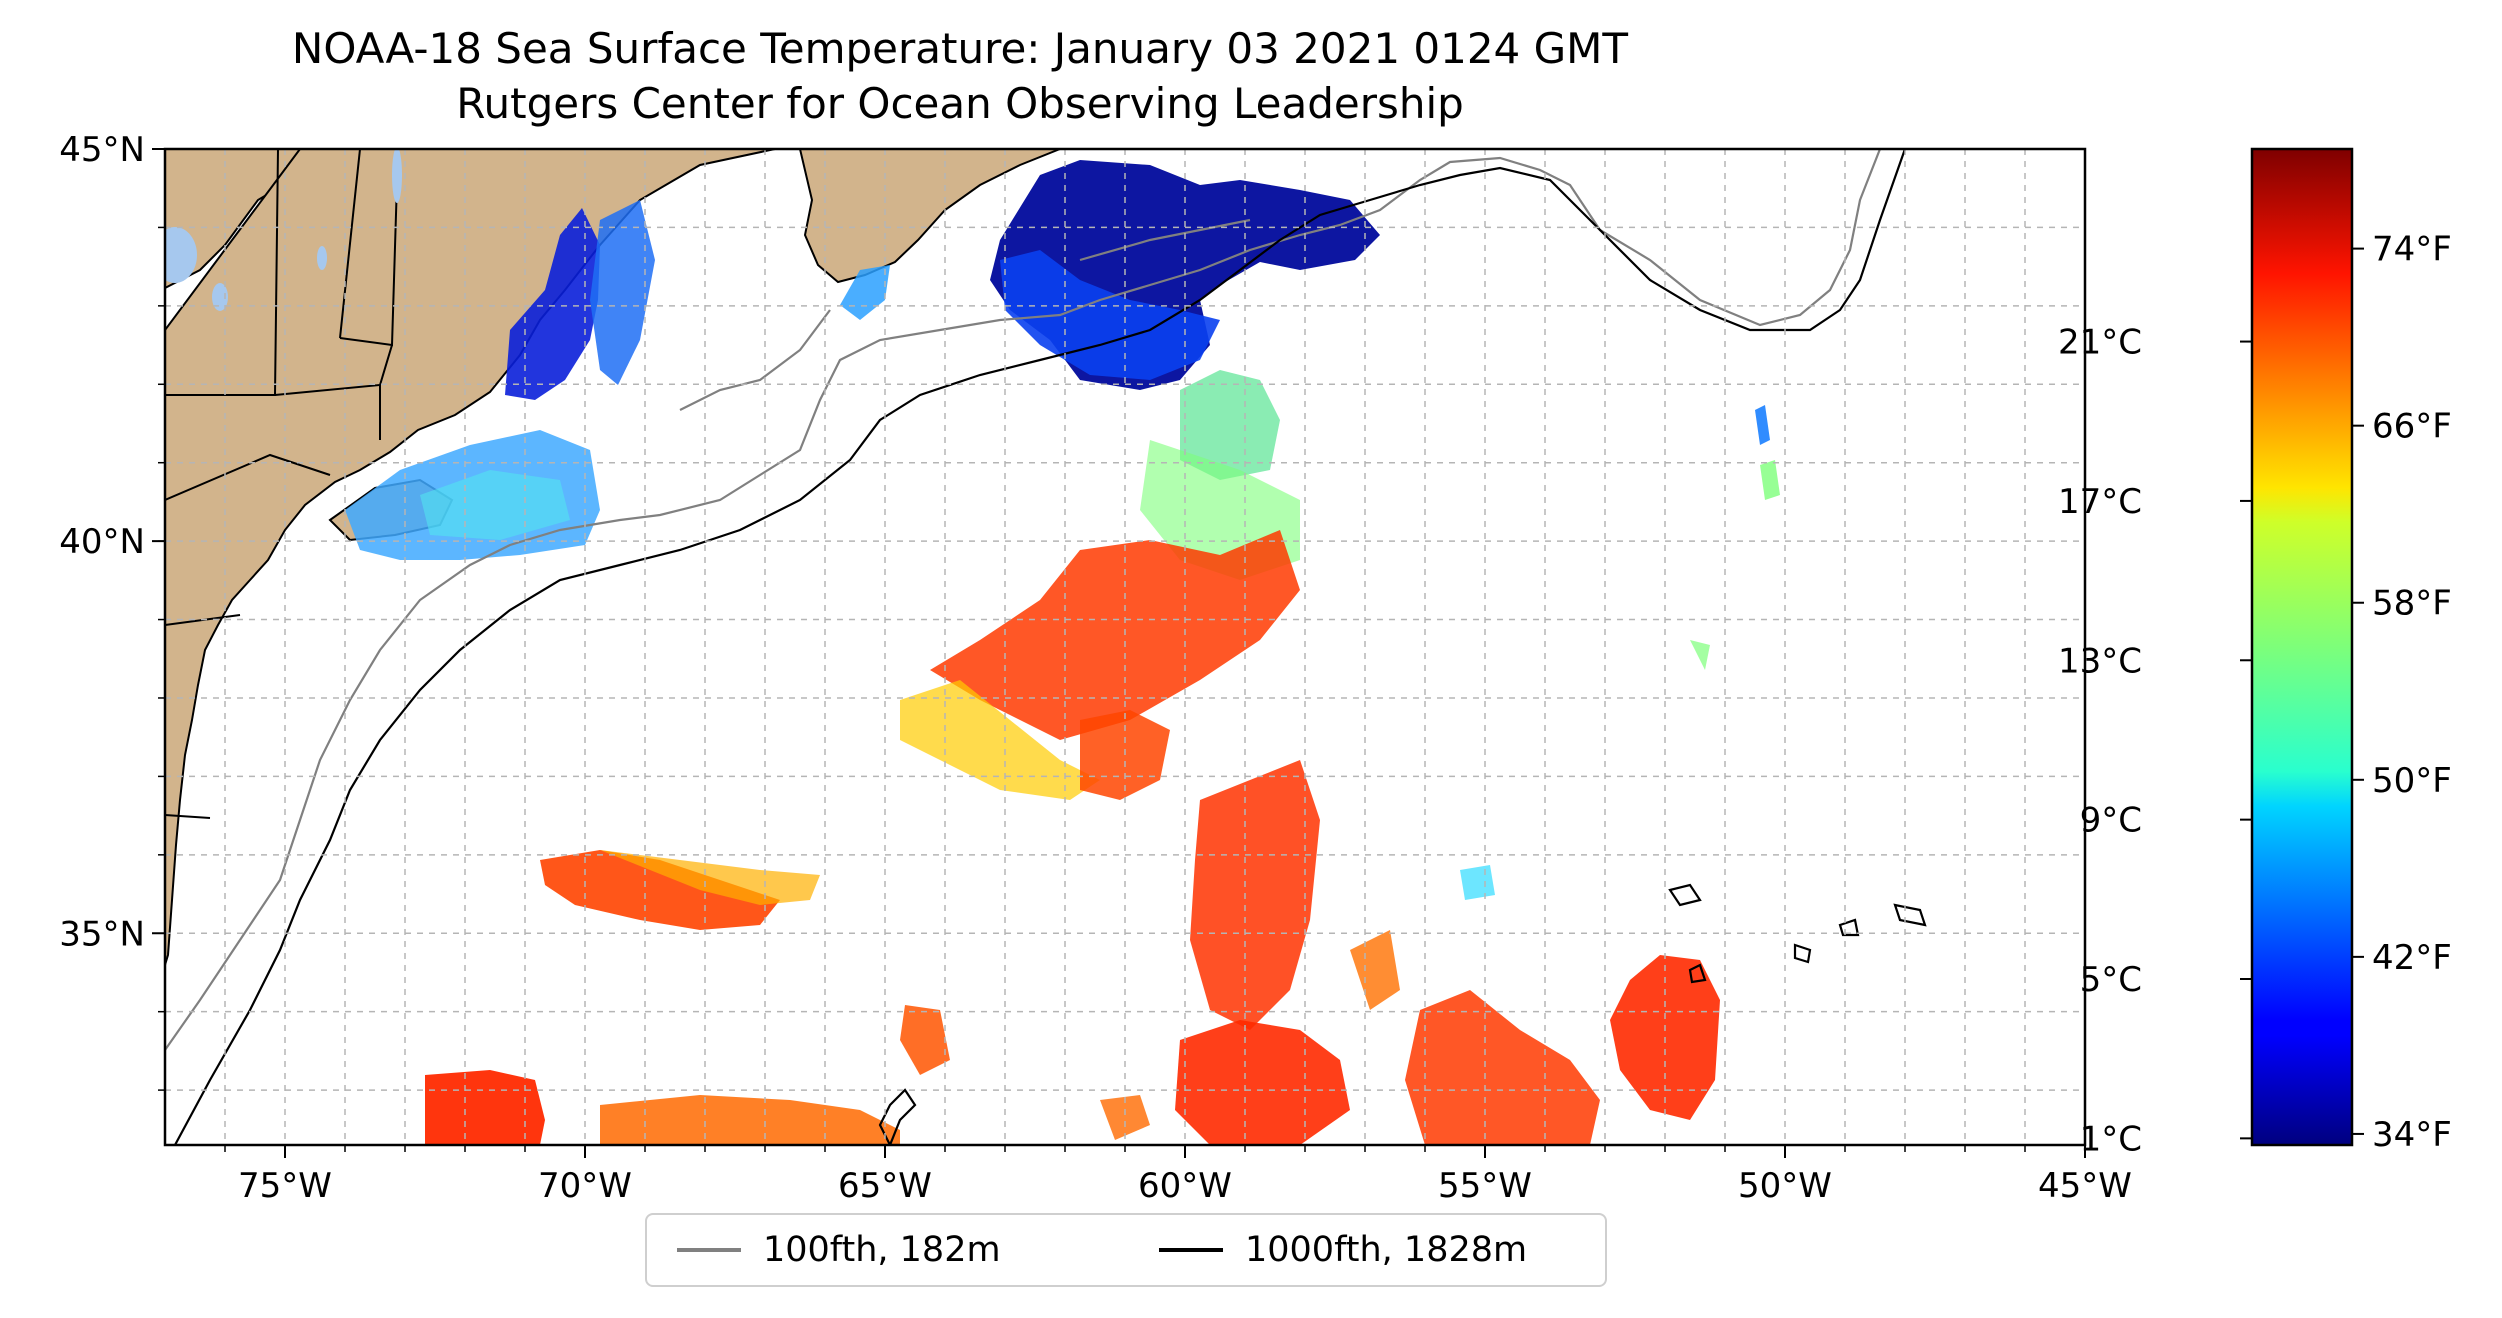  What do you see at coordinates (2412, 250) in the screenshot?
I see `fahrenheit-tick-label: 74°F` at bounding box center [2412, 250].